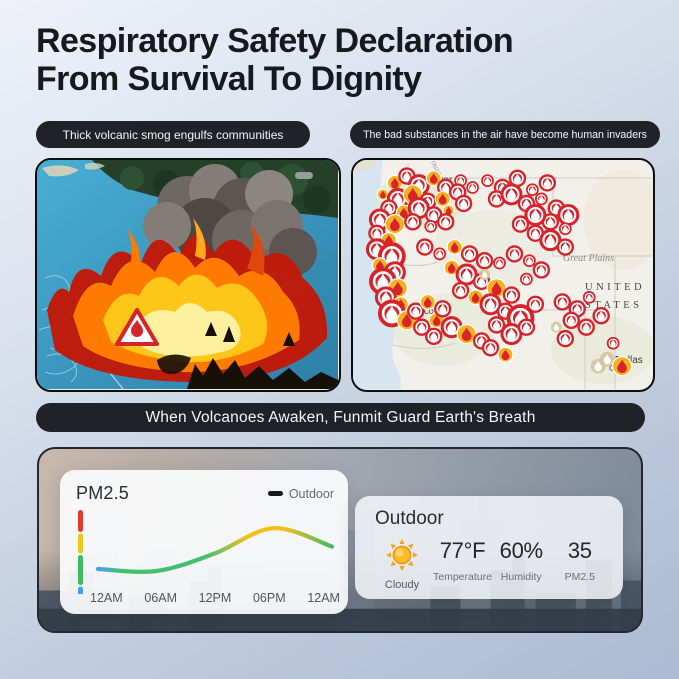  I want to click on caption-pill-left: Thick volcanic smog engulfs communities, so click(173, 134).